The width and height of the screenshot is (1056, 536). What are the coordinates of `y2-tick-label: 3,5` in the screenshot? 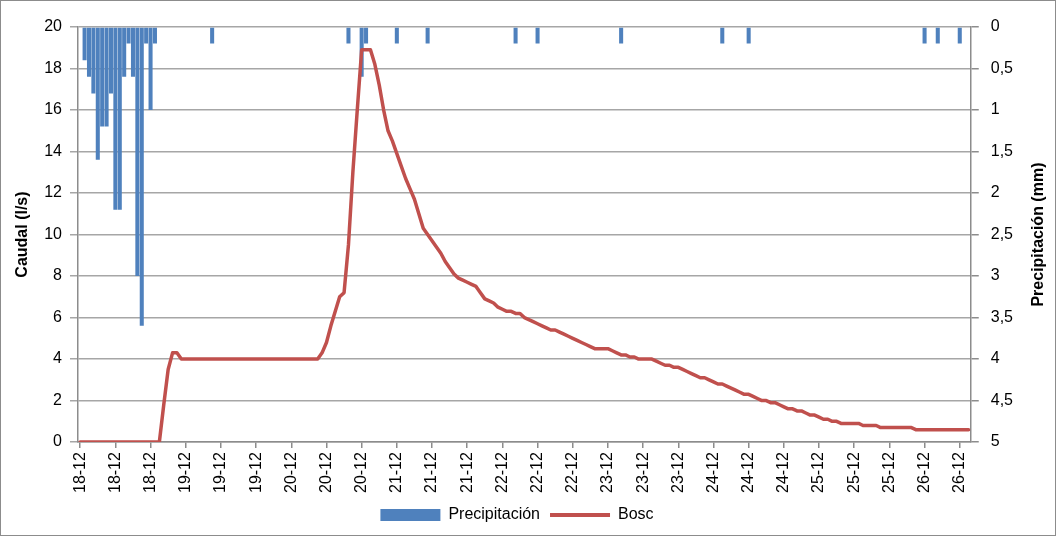 It's located at (1002, 316).